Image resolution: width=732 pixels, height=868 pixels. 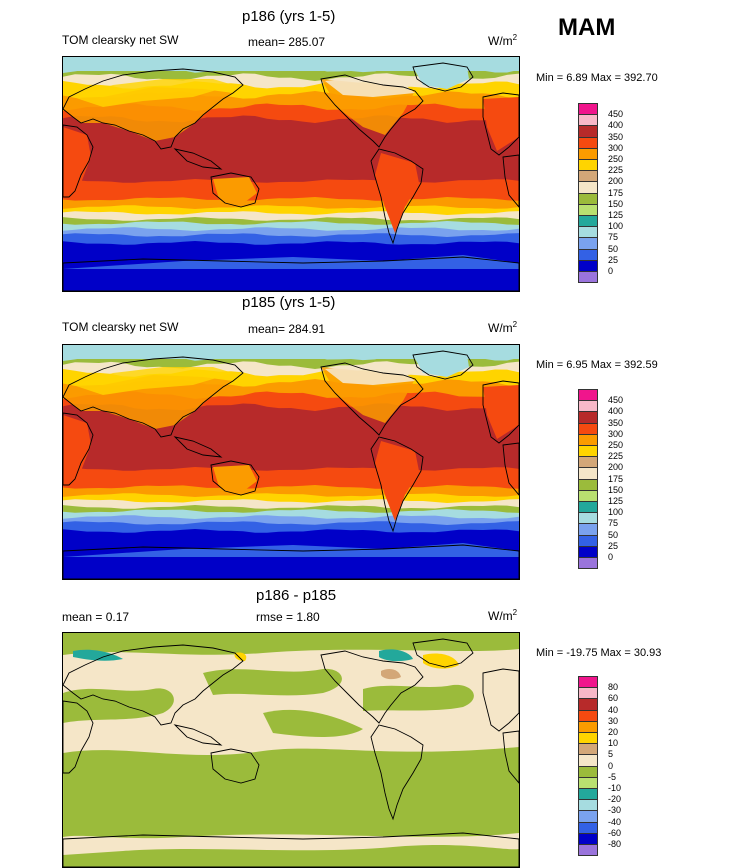 I want to click on panel3-title: p186 - p185, so click(x=296, y=595).